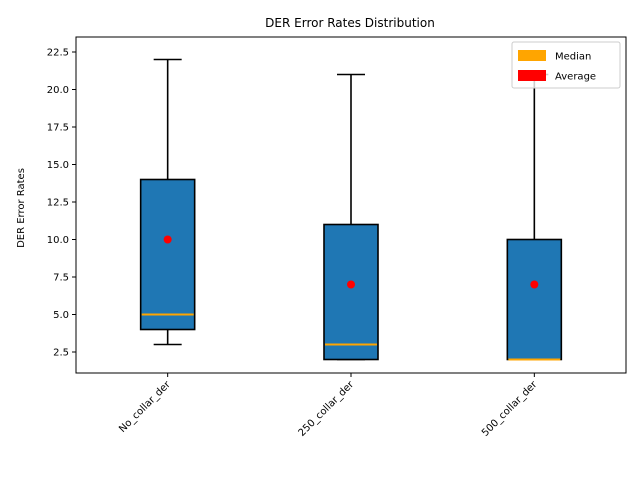  I want to click on y-tick-label: 7.5, so click(61, 278).